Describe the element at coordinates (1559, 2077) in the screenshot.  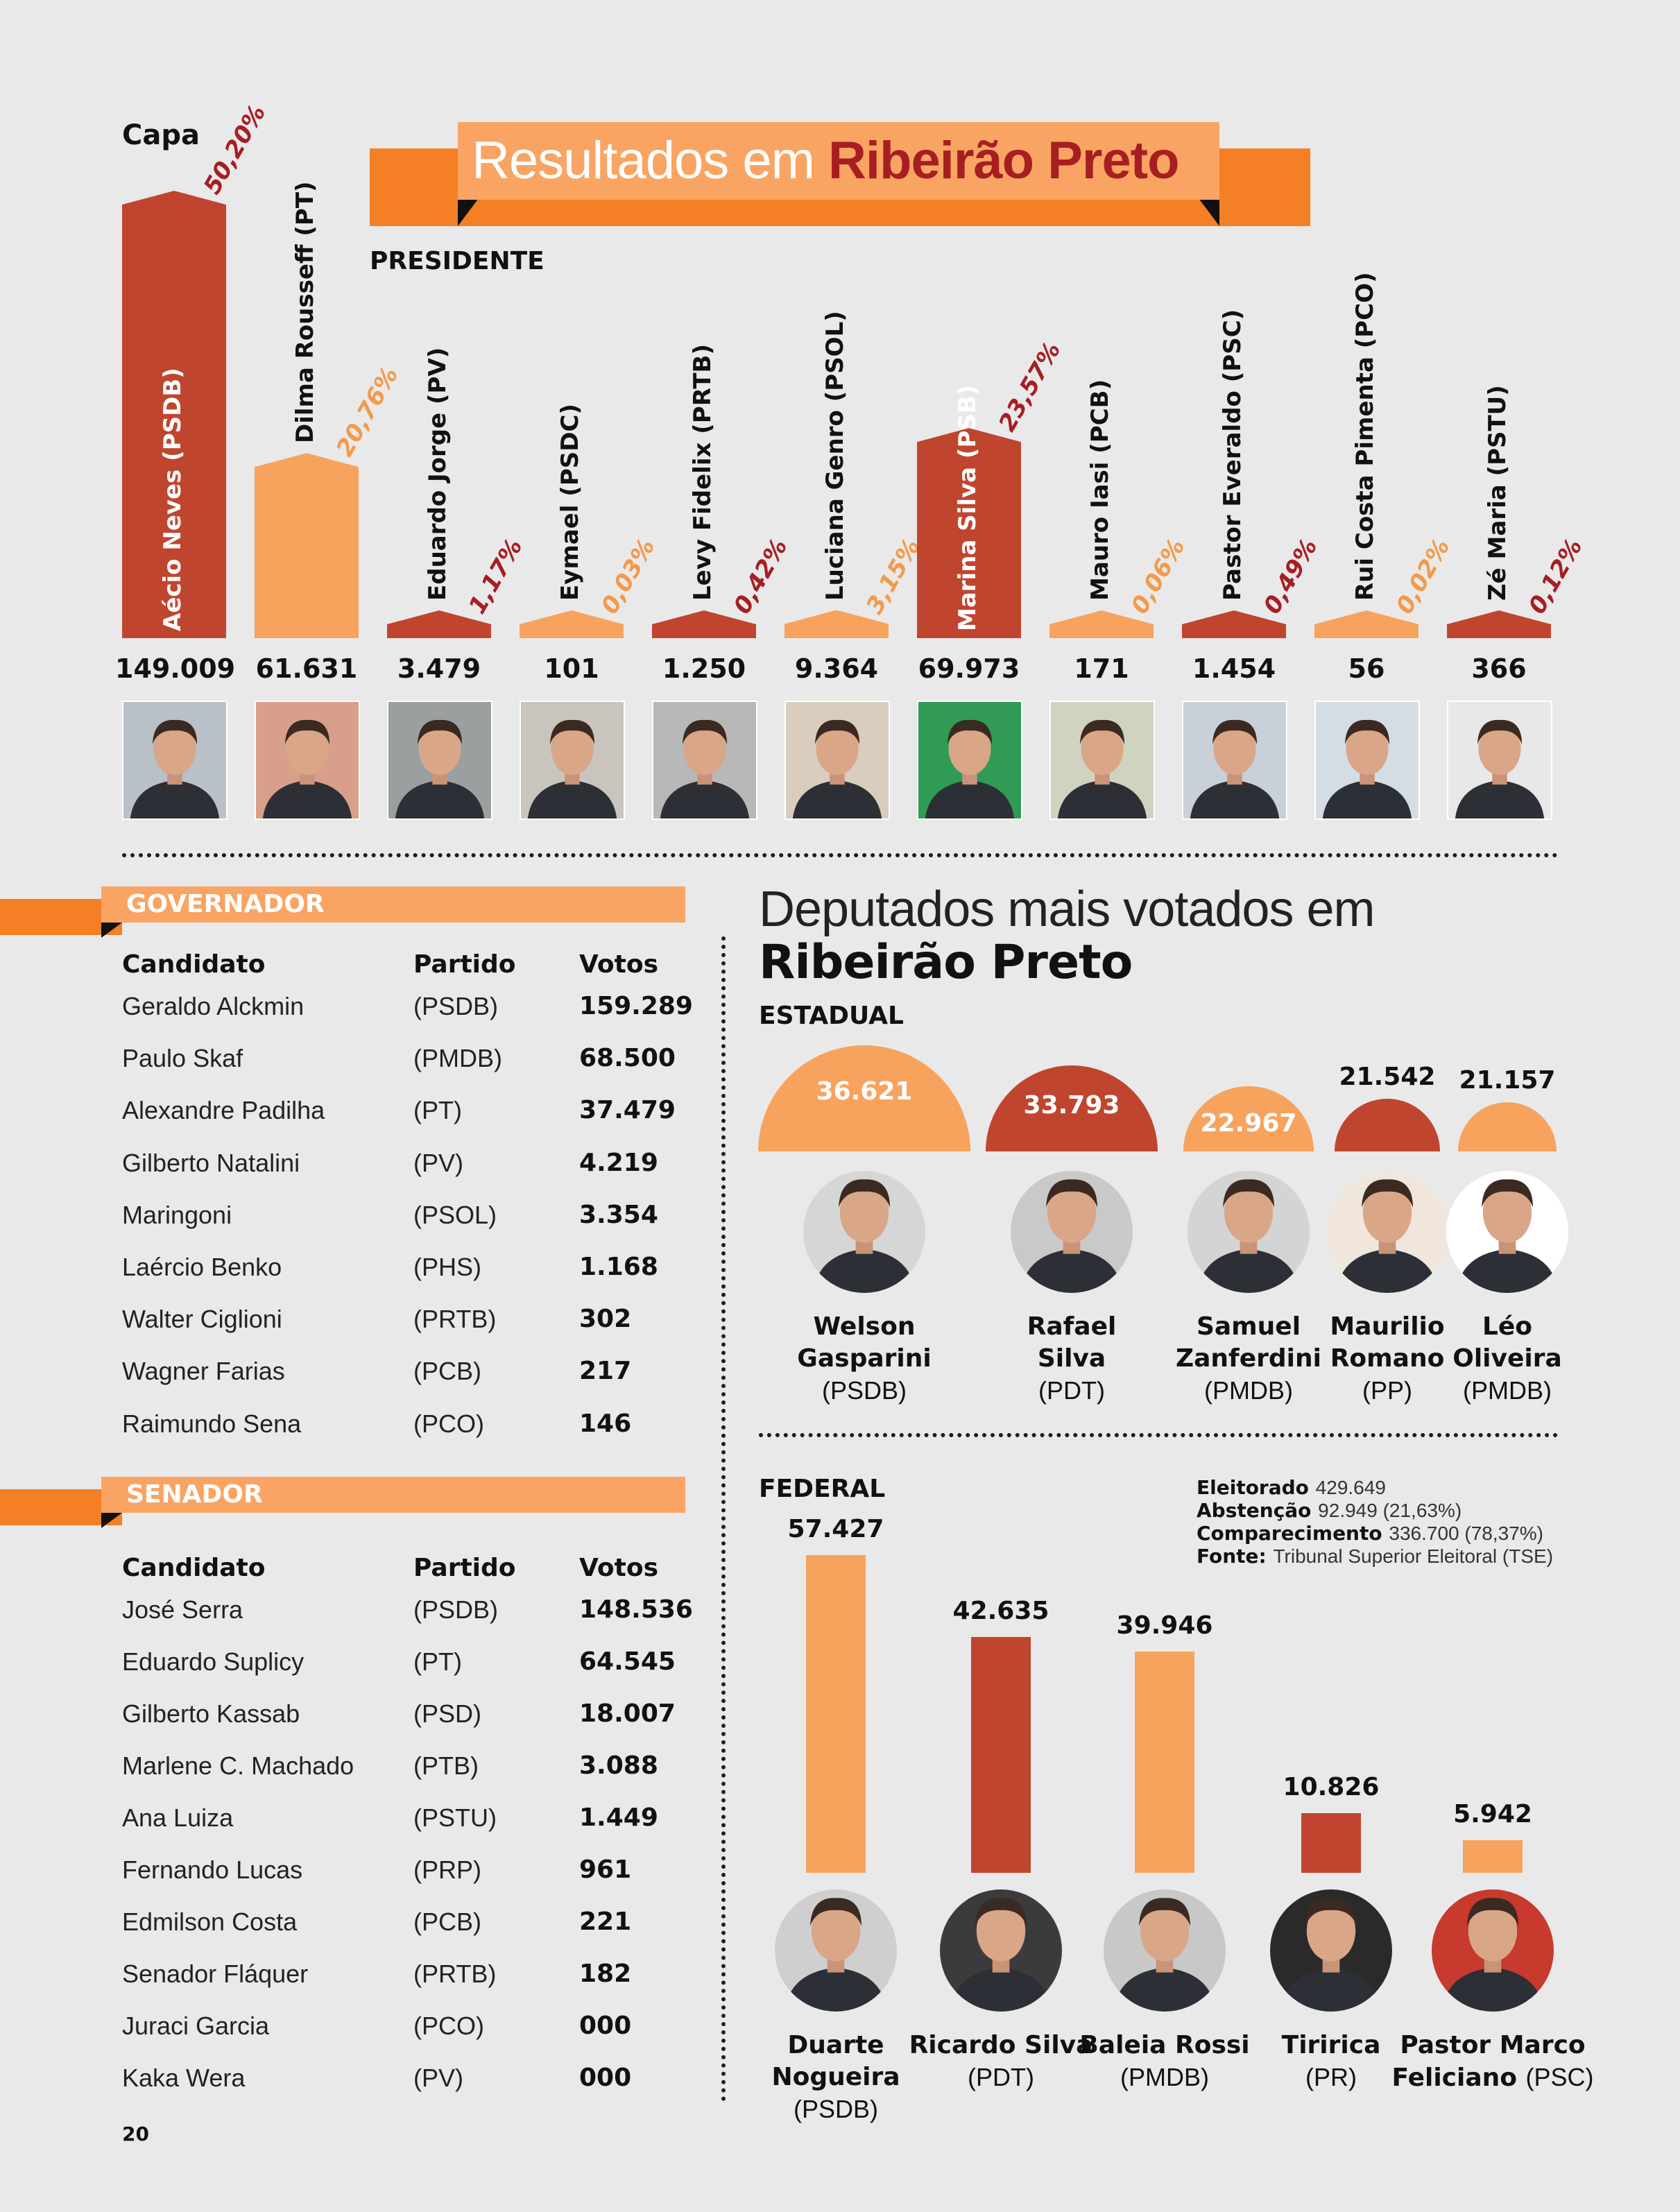
I see `federal-deputy-party: (PSC)` at that location.